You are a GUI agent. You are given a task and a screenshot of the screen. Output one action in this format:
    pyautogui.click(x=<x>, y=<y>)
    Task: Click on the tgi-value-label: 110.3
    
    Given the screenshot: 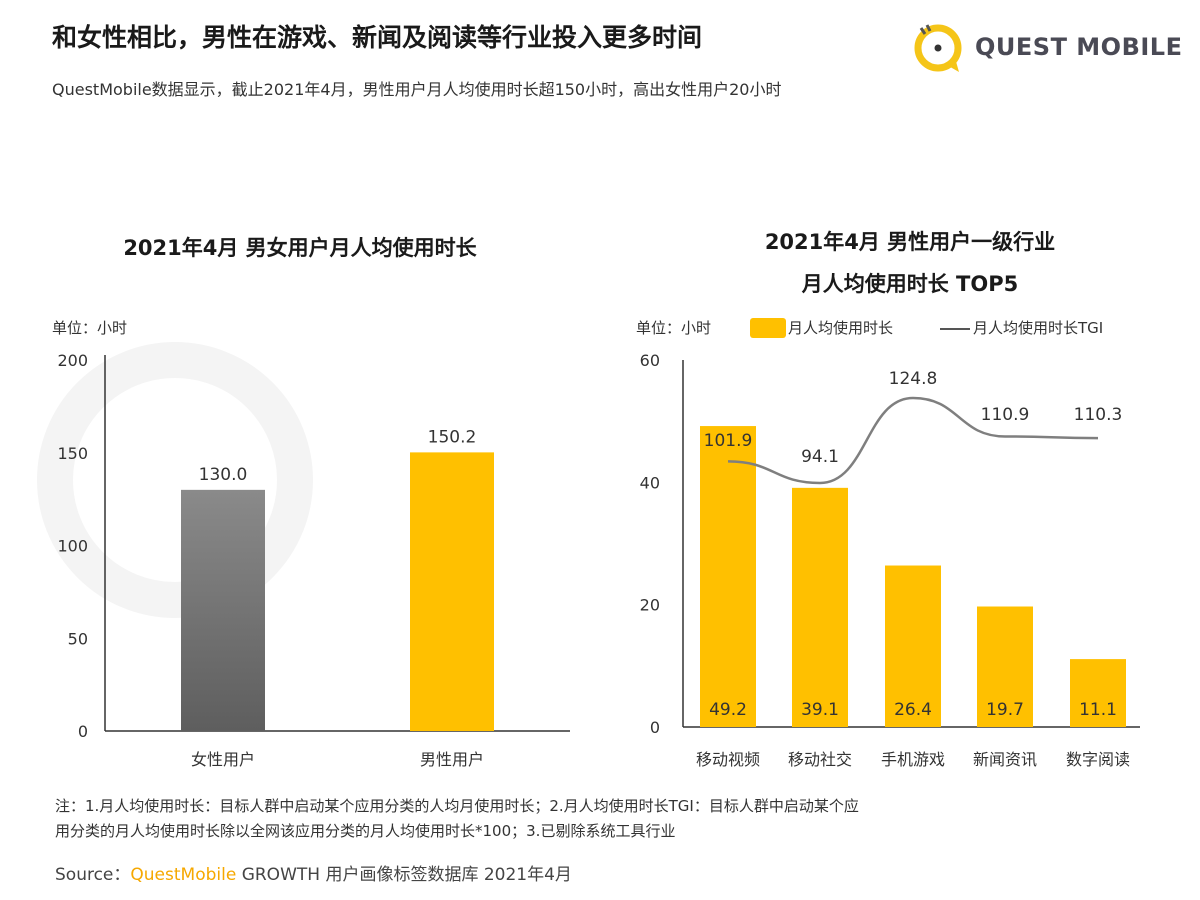 What is the action you would take?
    pyautogui.click(x=1098, y=415)
    